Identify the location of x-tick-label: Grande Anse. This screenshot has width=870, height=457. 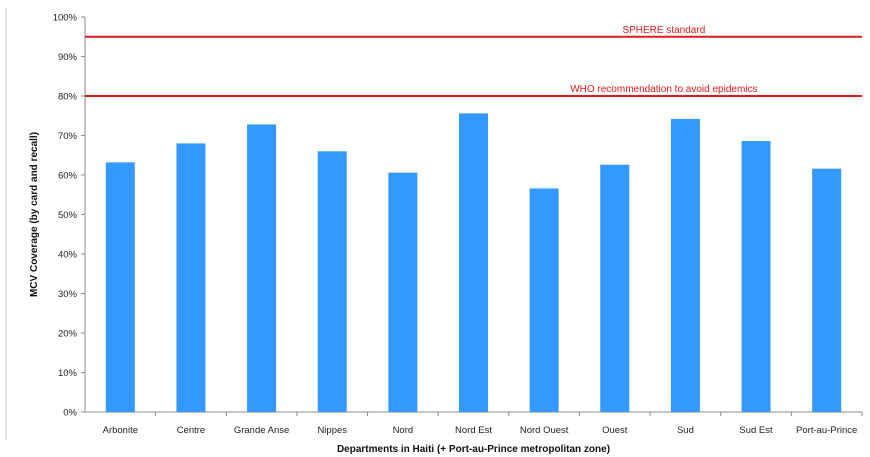
(261, 430).